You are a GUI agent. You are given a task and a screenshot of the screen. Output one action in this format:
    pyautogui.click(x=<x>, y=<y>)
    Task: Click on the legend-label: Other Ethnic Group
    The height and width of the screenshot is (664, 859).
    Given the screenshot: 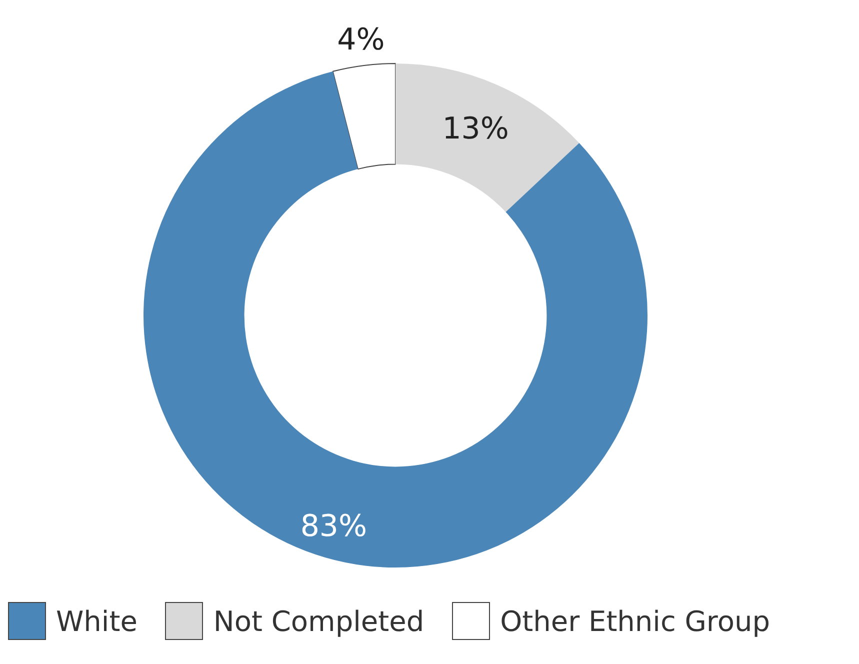 What is the action you would take?
    pyautogui.click(x=635, y=621)
    